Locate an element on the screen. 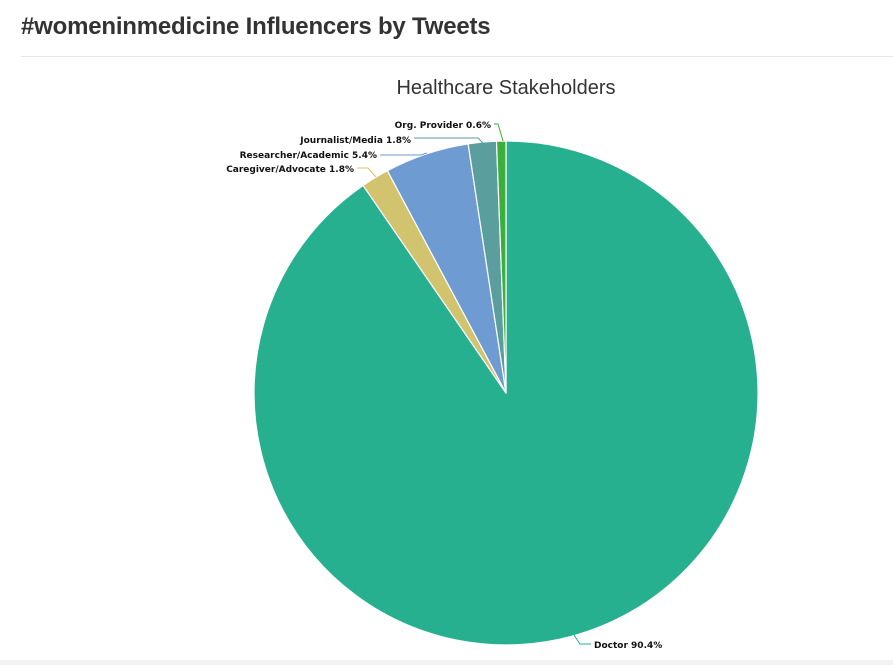  chart-title: Healthcare Stakeholders is located at coordinates (505, 88).